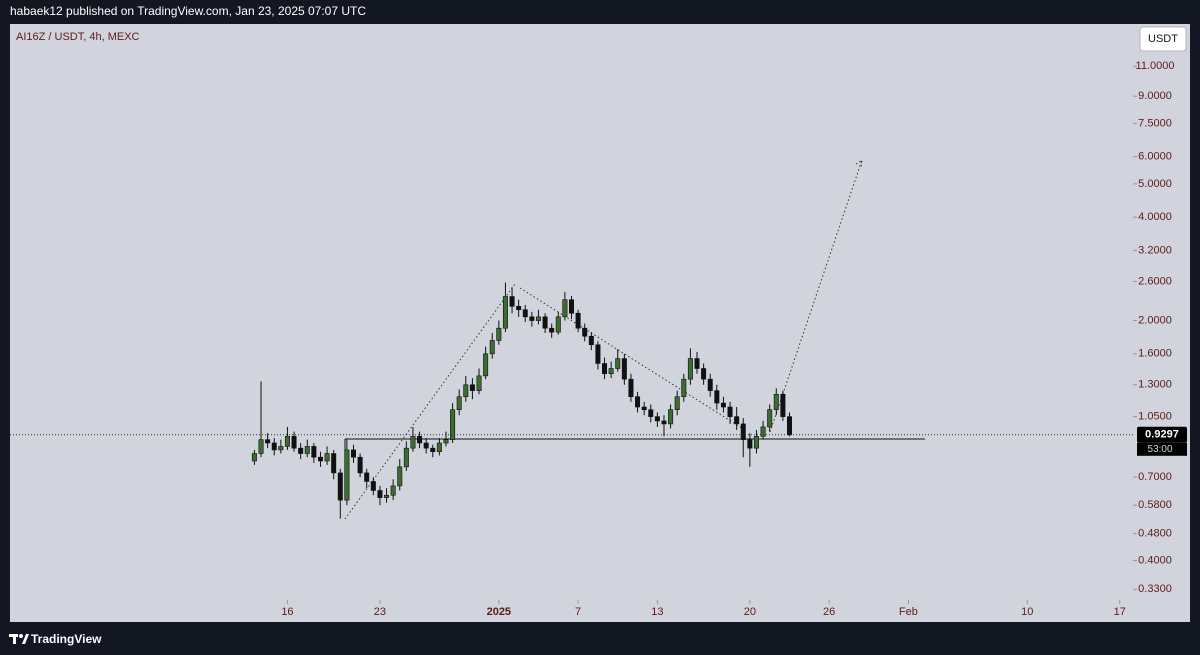 This screenshot has height=655, width=1200. I want to click on countdown-box, so click(1162, 449).